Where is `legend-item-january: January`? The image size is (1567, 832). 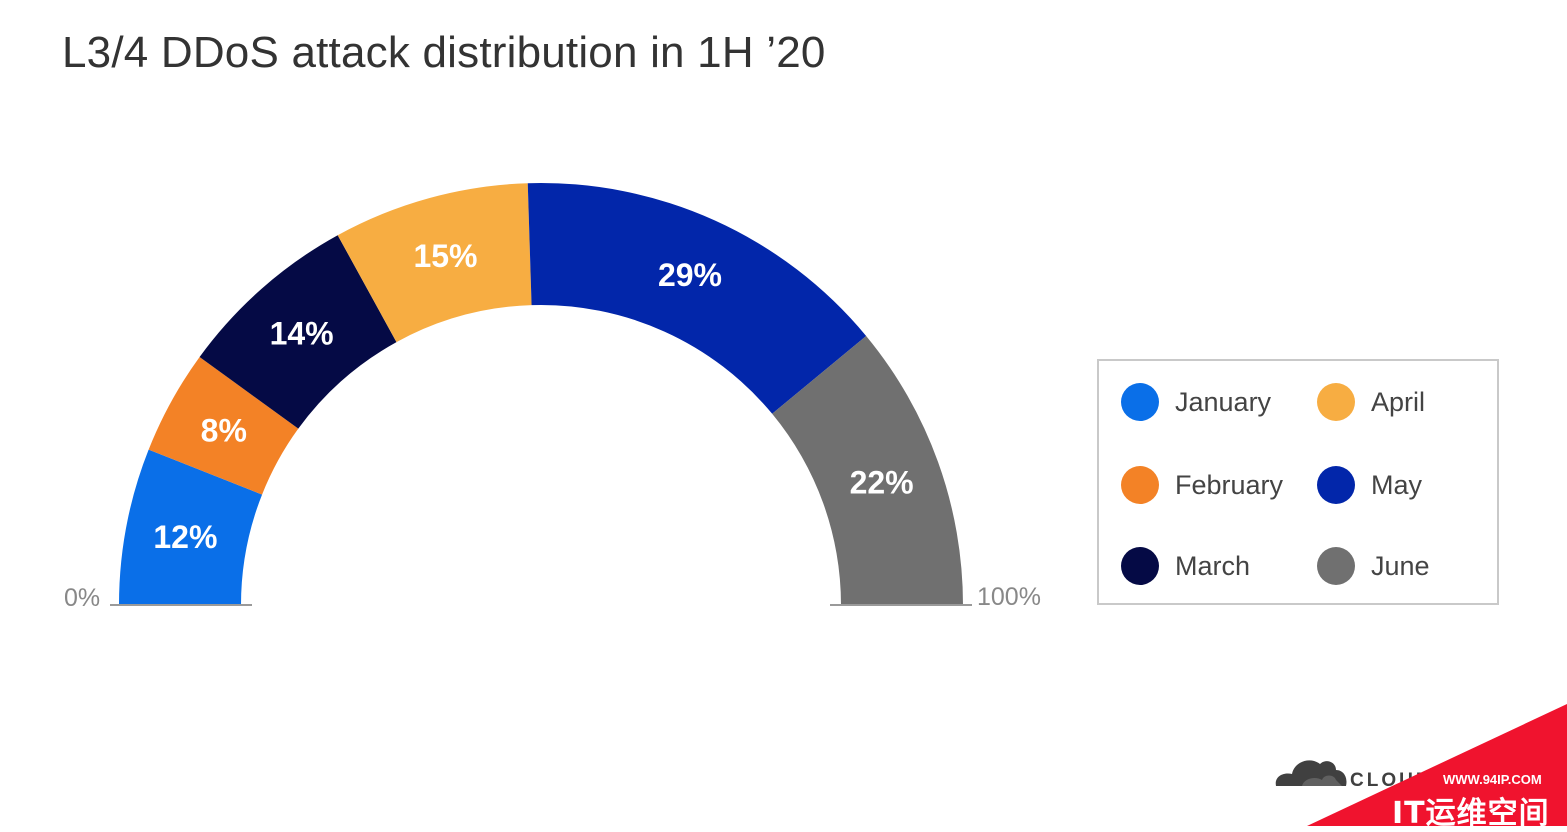
legend-item-january: January is located at coordinates (1196, 402).